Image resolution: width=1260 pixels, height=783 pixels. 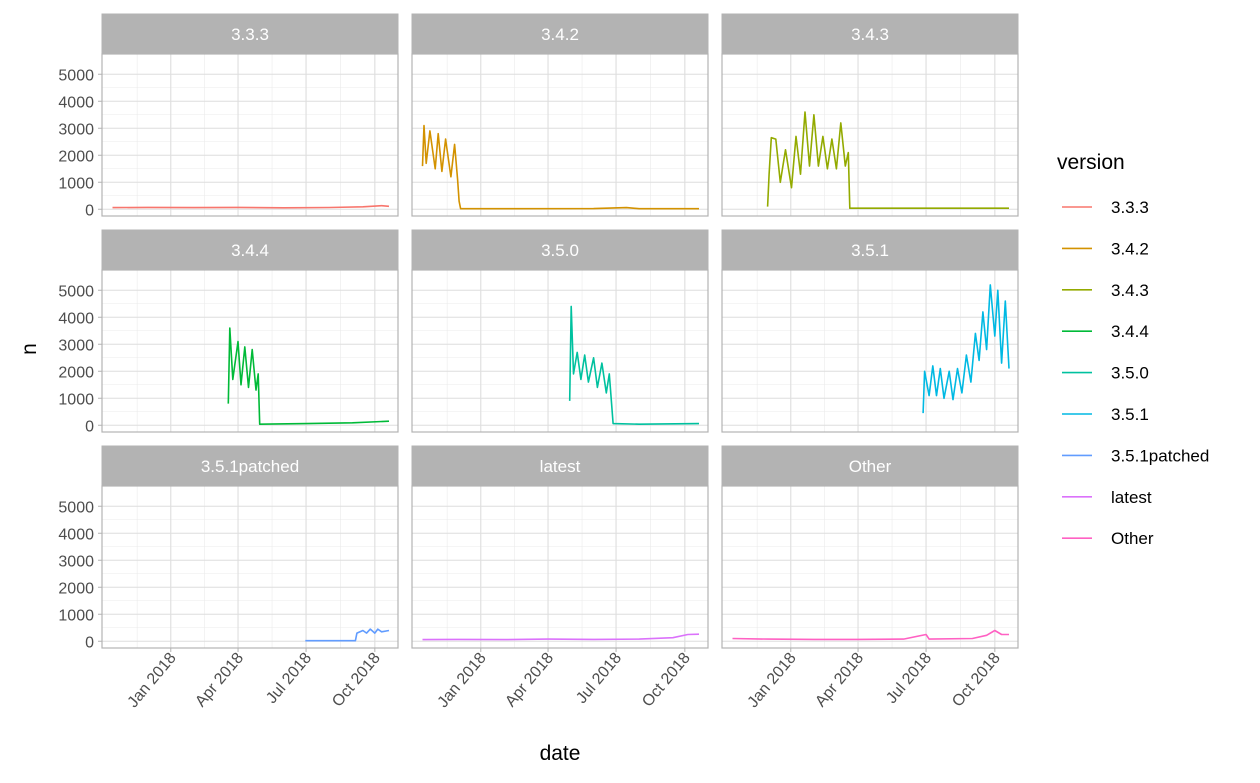 I want to click on legend-label: 3.4.4, so click(x=1130, y=331).